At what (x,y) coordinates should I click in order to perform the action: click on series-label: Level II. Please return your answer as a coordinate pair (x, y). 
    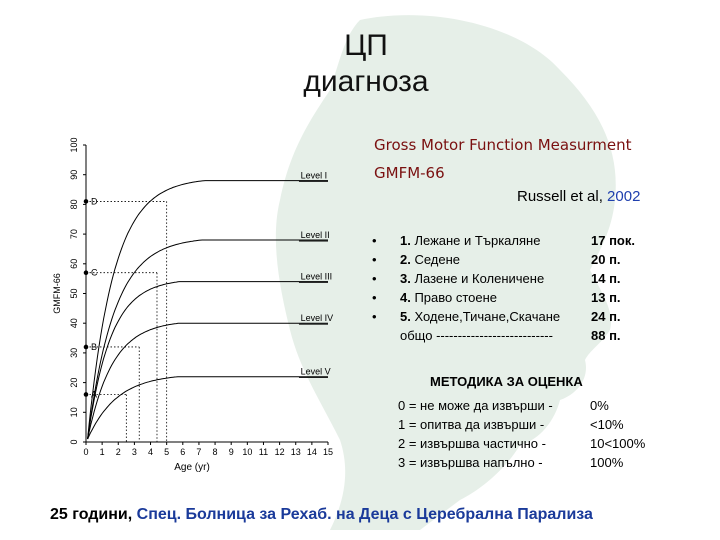
    Looking at the image, I should click on (315, 235).